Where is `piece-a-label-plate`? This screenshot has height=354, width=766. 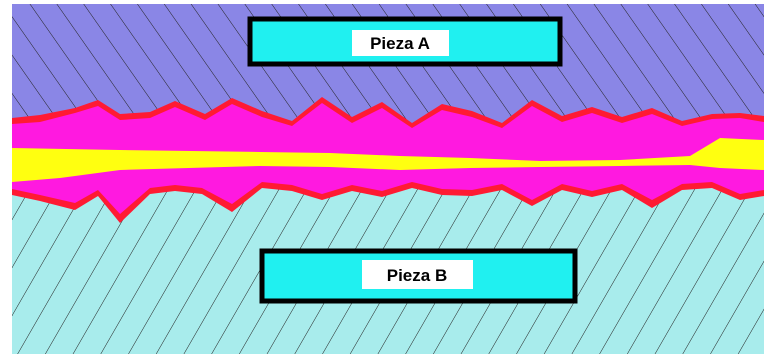
piece-a-label-plate is located at coordinates (400, 43).